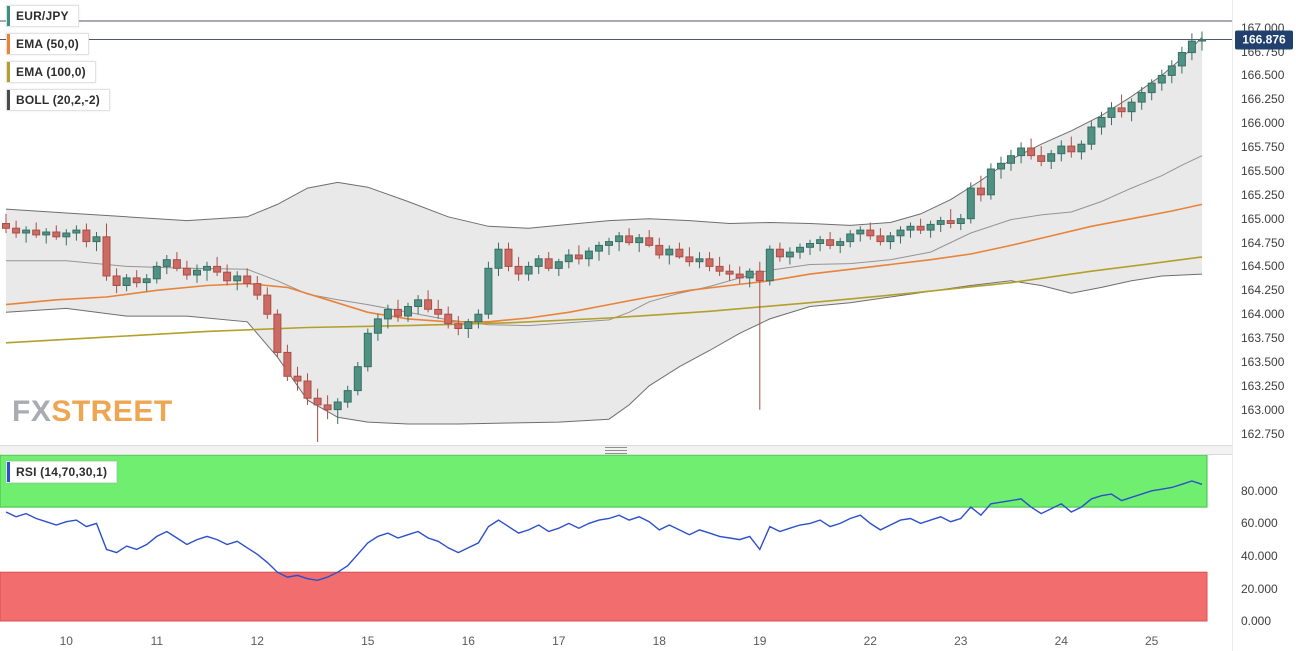 This screenshot has height=651, width=1296. I want to click on price-axis-label: 165.250, so click(1263, 194).